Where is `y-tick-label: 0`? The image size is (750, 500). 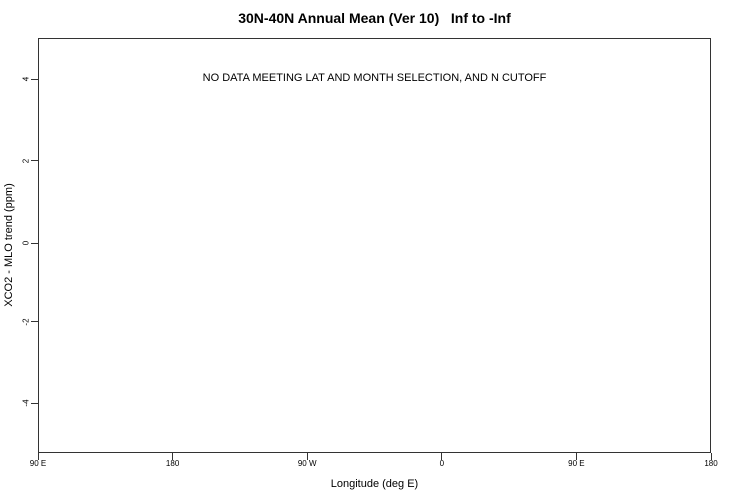
y-tick-label: 0 is located at coordinates (26, 243).